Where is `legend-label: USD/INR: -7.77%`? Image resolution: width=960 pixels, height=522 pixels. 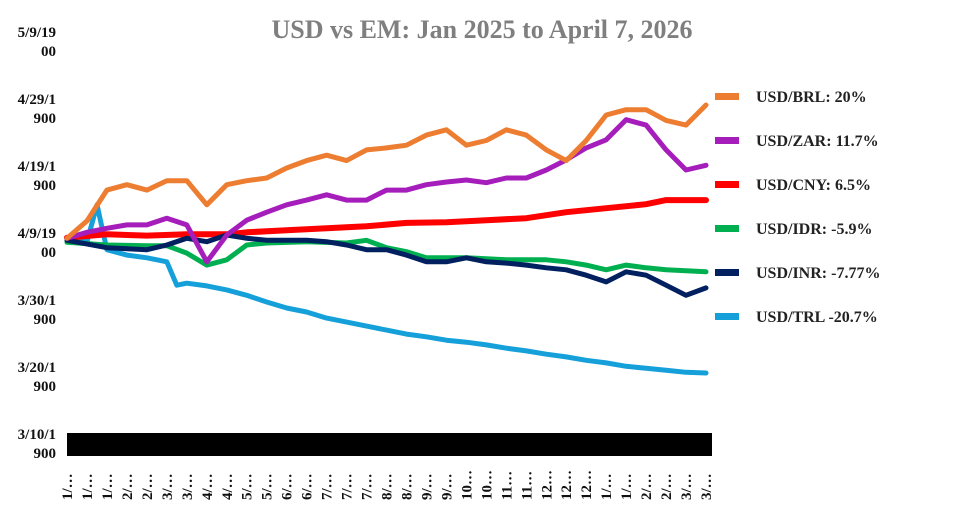
legend-label: USD/INR: -7.77% is located at coordinates (818, 273).